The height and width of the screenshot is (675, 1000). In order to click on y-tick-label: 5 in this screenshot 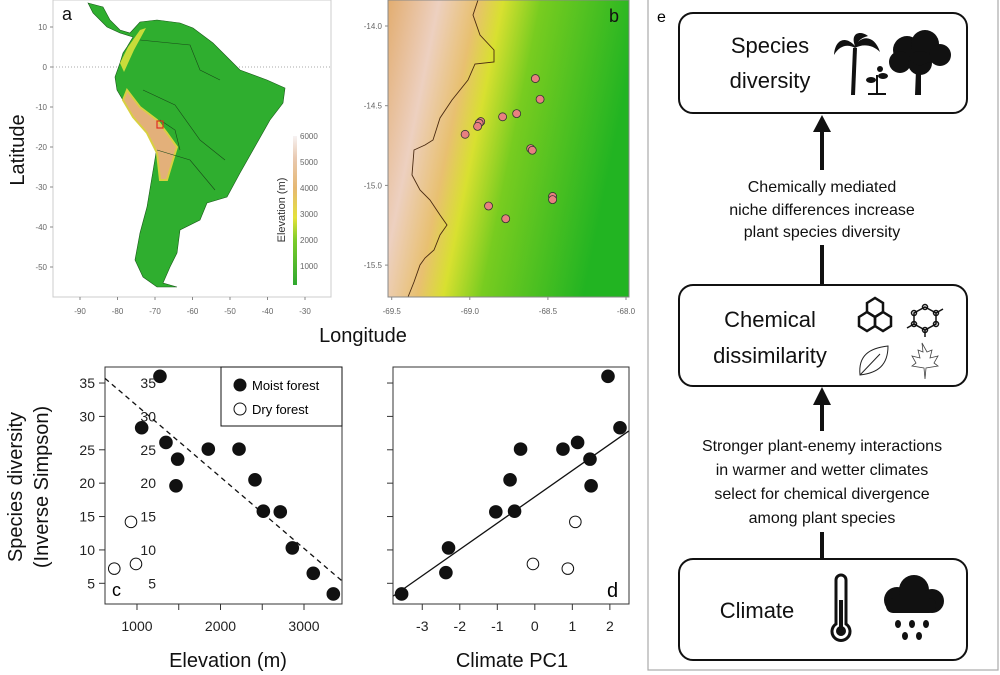, I will do `click(152, 583)`.